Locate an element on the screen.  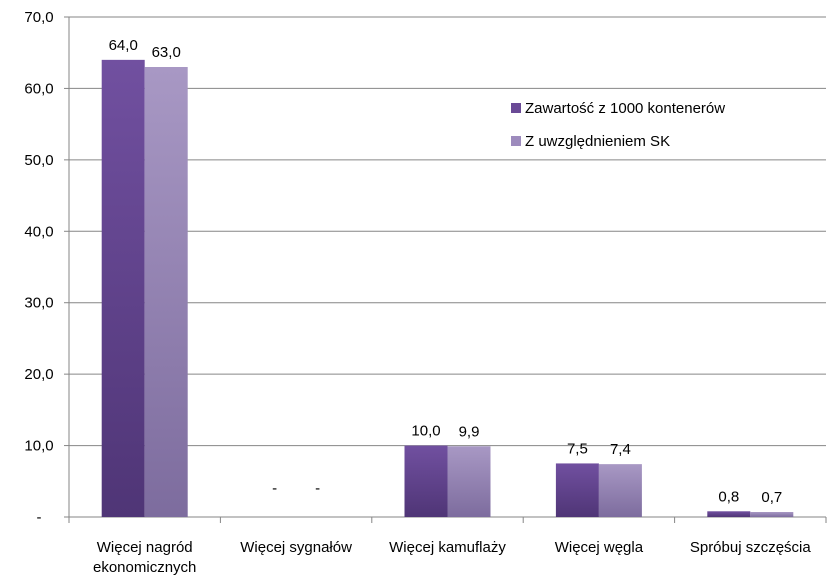
y-tick-label: 50,0 is located at coordinates (38, 160).